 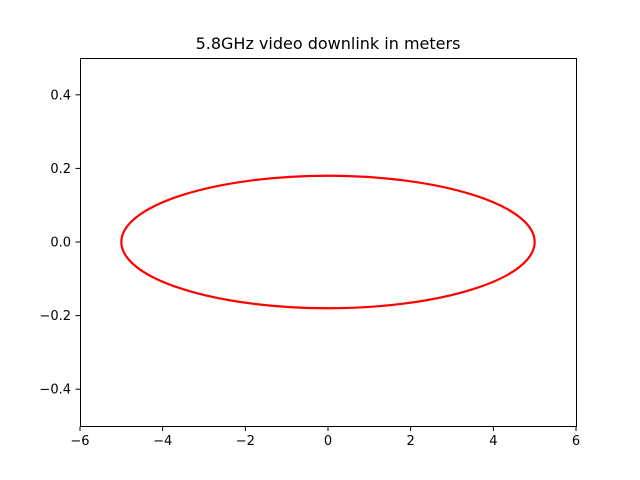 I want to click on y-axis: −0.4 −0.2 0.0 0.2 0.4, so click(x=60, y=243).